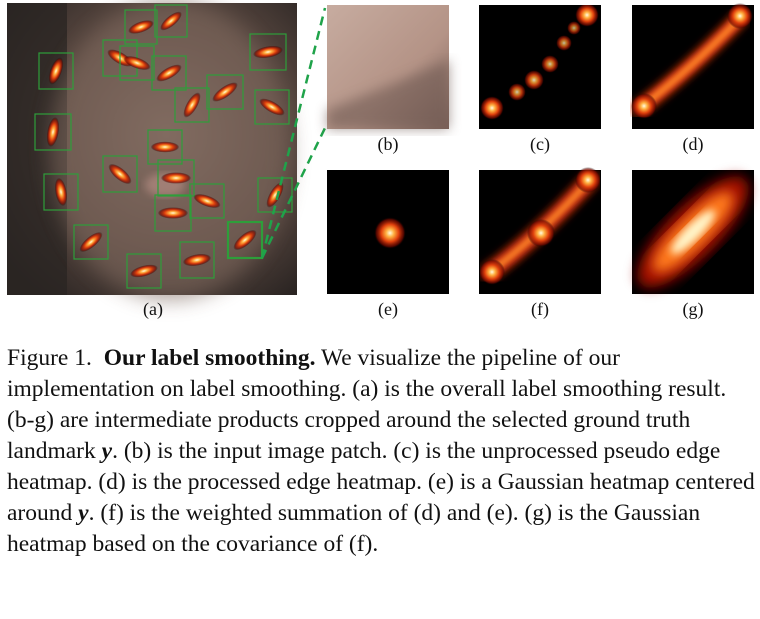  I want to click on figure-number: Figure 1., so click(49, 358).